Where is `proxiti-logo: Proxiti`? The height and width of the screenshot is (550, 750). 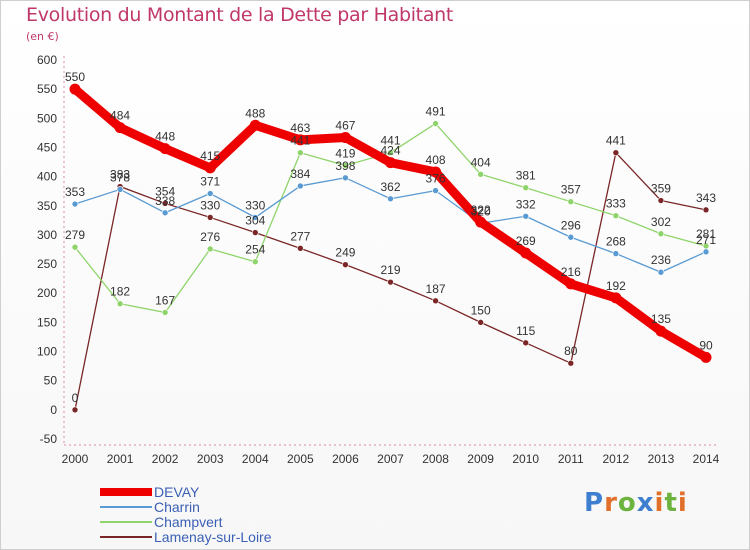
proxiti-logo: Proxiti is located at coordinates (636, 503).